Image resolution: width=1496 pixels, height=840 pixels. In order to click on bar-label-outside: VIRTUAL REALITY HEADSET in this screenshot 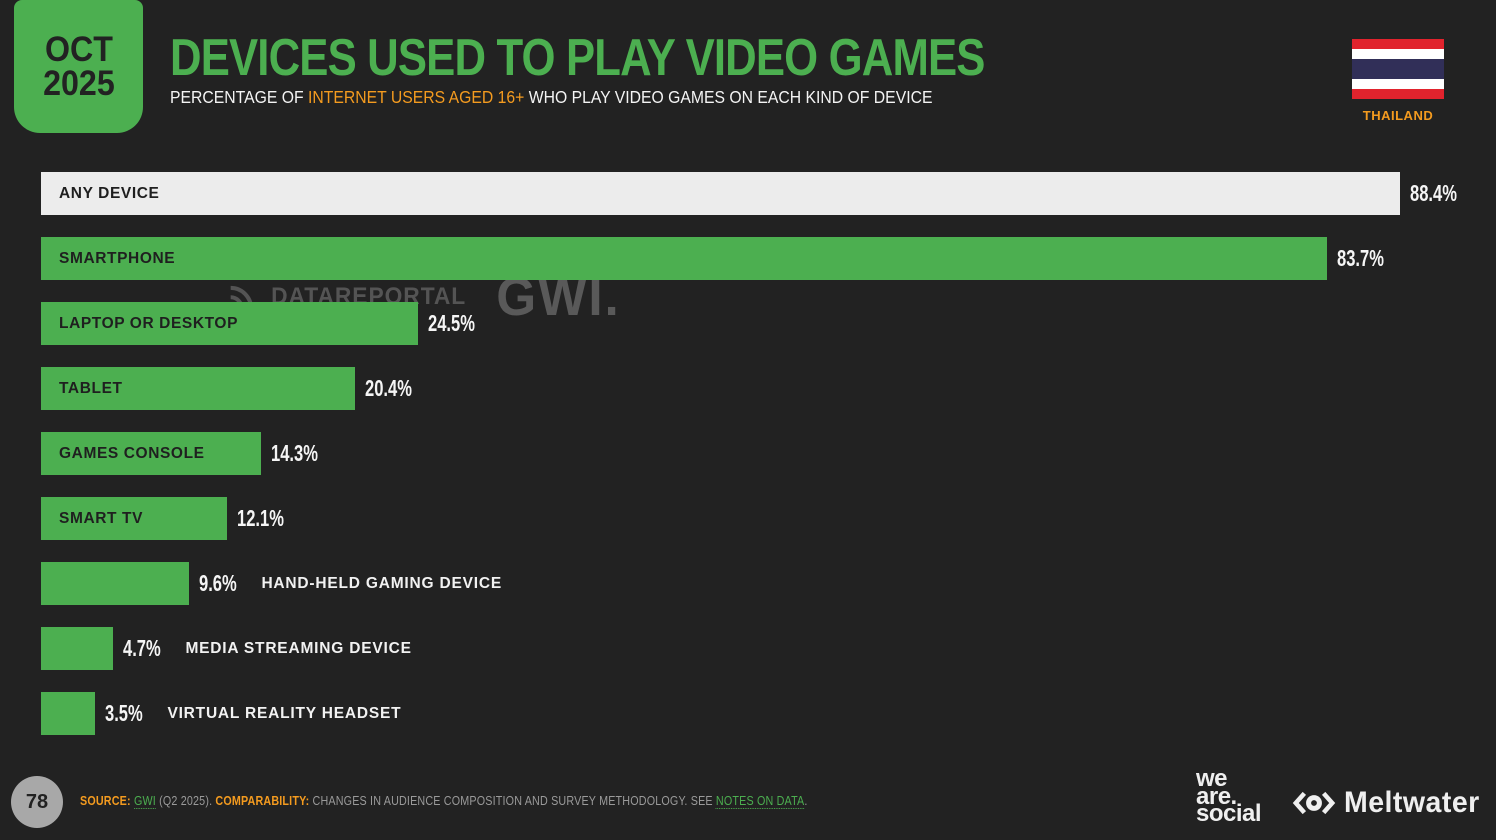, I will do `click(284, 713)`.